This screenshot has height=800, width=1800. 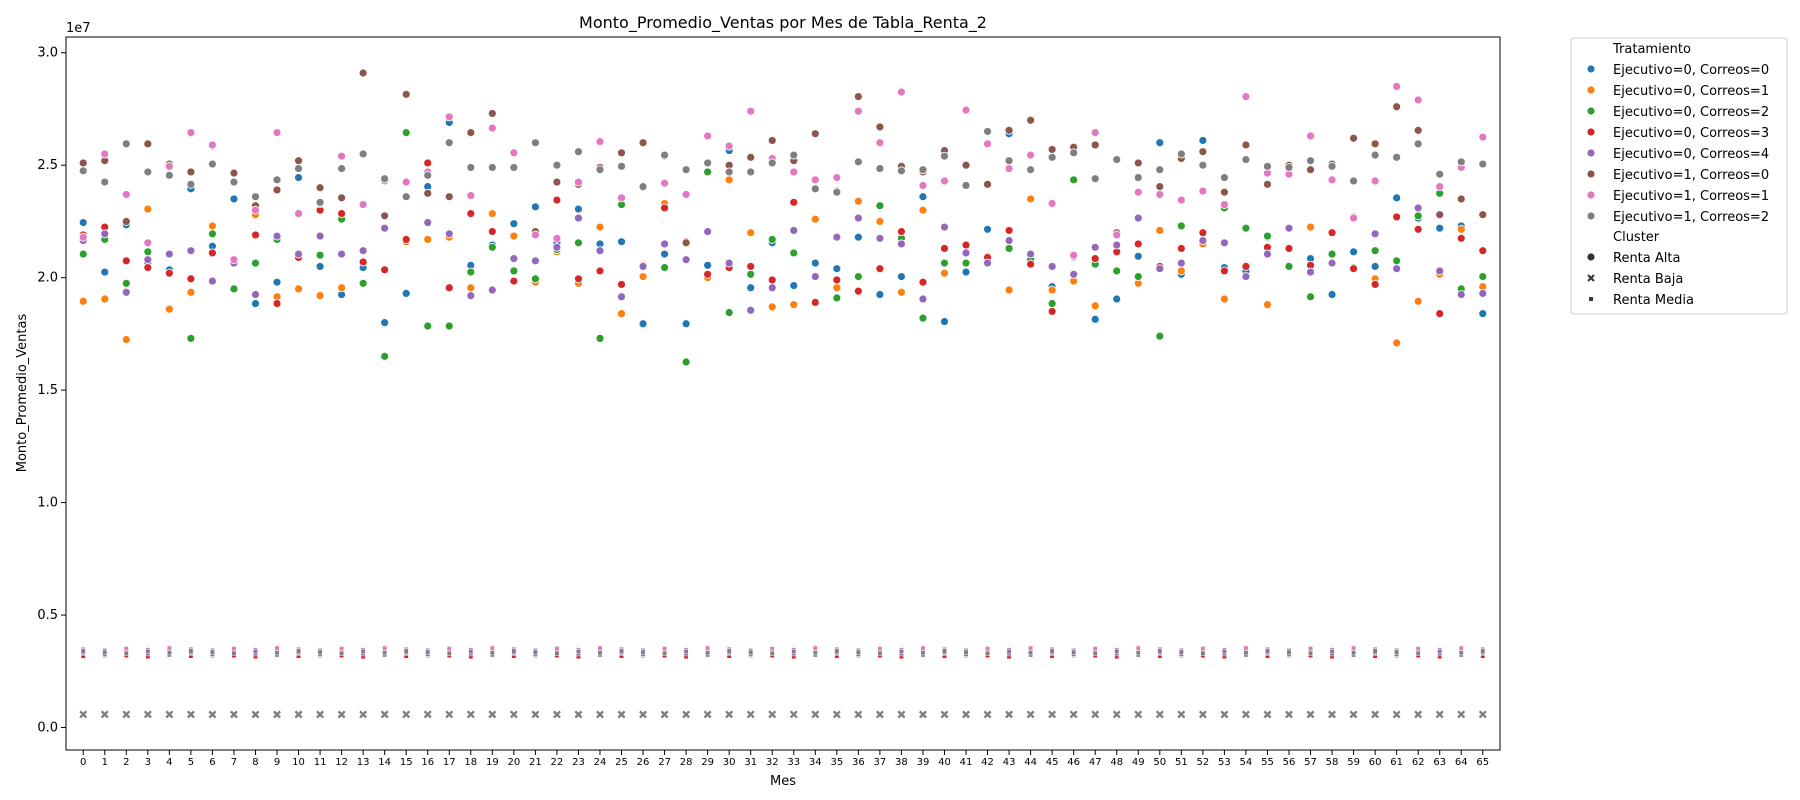 What do you see at coordinates (1591, 257) in the screenshot?
I see `legend-style-marker` at bounding box center [1591, 257].